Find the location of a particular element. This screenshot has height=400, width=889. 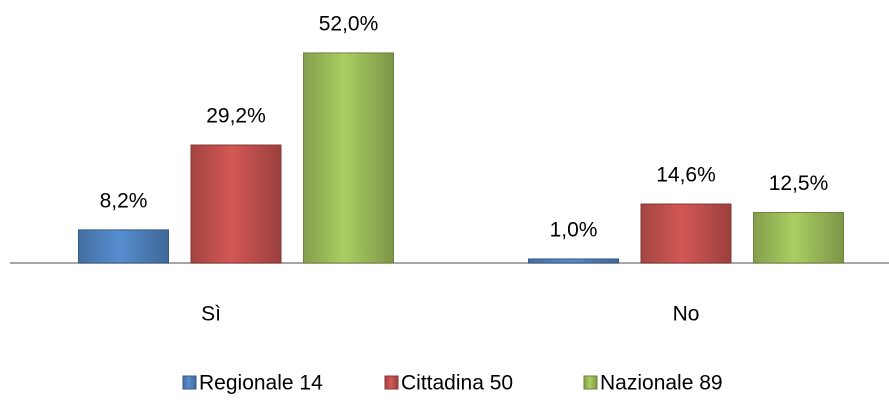

value-label: 52,0% is located at coordinates (349, 23).